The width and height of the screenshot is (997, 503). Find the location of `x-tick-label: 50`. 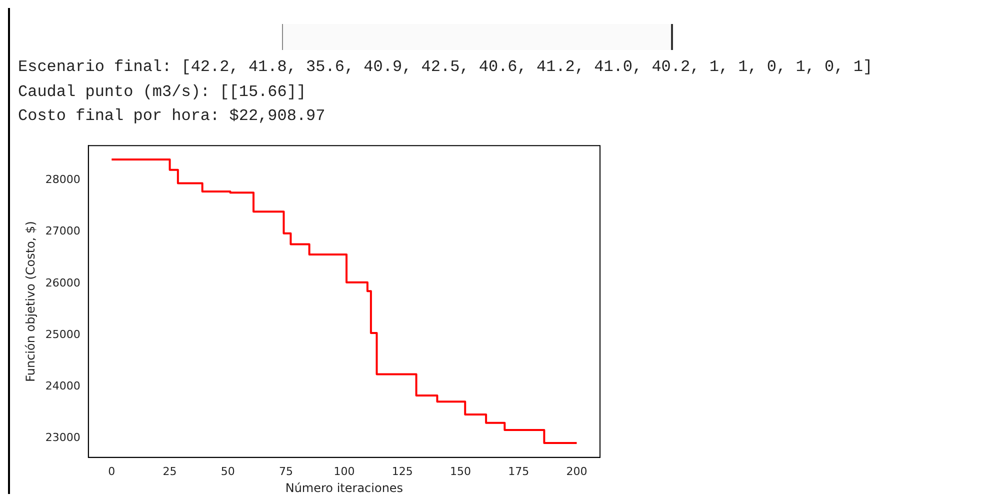

x-tick-label: 50 is located at coordinates (227, 471).